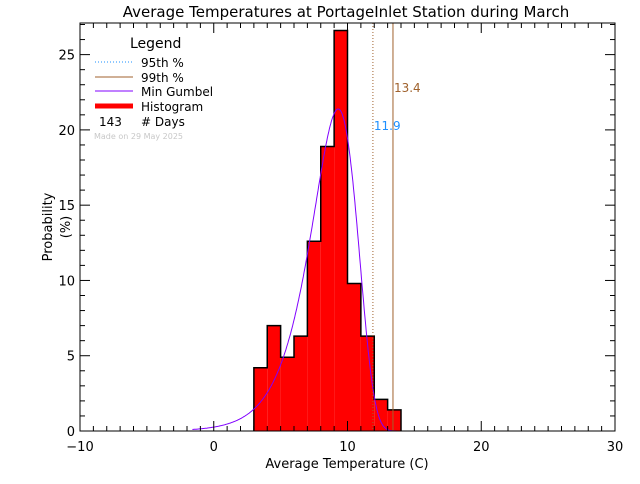 Image resolution: width=640 pixels, height=484 pixels. I want to click on x-tick-label: 0, so click(214, 447).